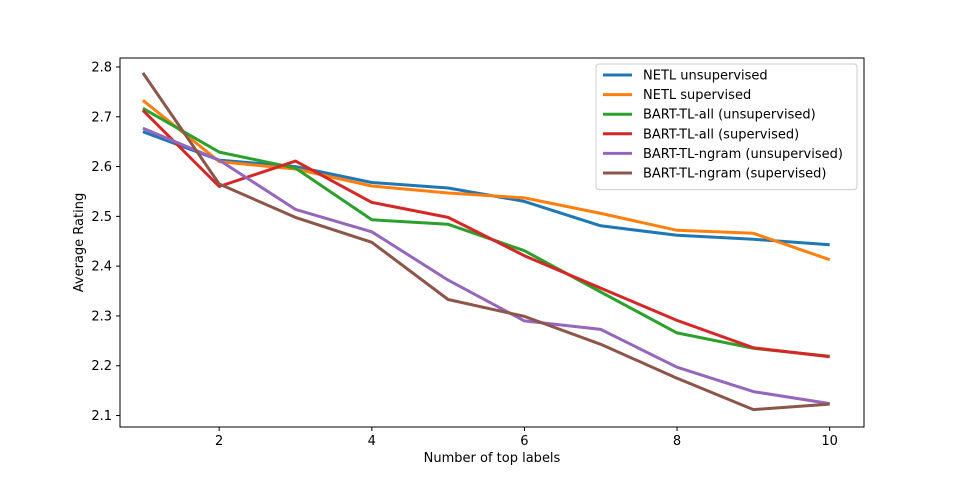  What do you see at coordinates (829, 441) in the screenshot?
I see `x-tick-label: 10` at bounding box center [829, 441].